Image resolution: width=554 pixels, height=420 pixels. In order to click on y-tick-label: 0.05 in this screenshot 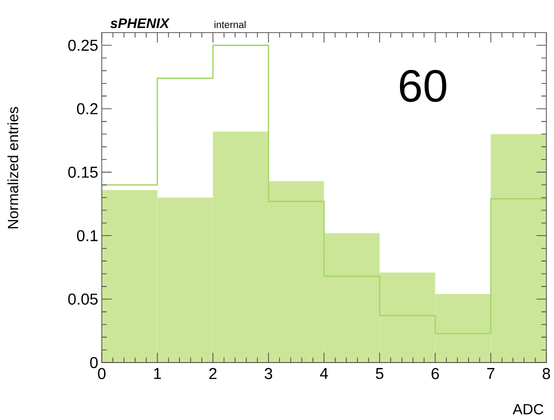, I will do `click(83, 299)`.